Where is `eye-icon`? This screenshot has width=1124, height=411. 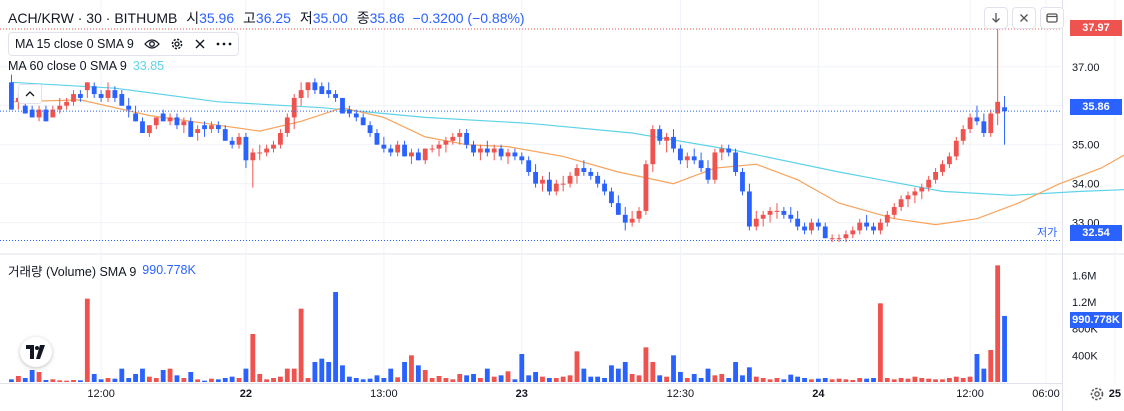 eye-icon is located at coordinates (151, 44).